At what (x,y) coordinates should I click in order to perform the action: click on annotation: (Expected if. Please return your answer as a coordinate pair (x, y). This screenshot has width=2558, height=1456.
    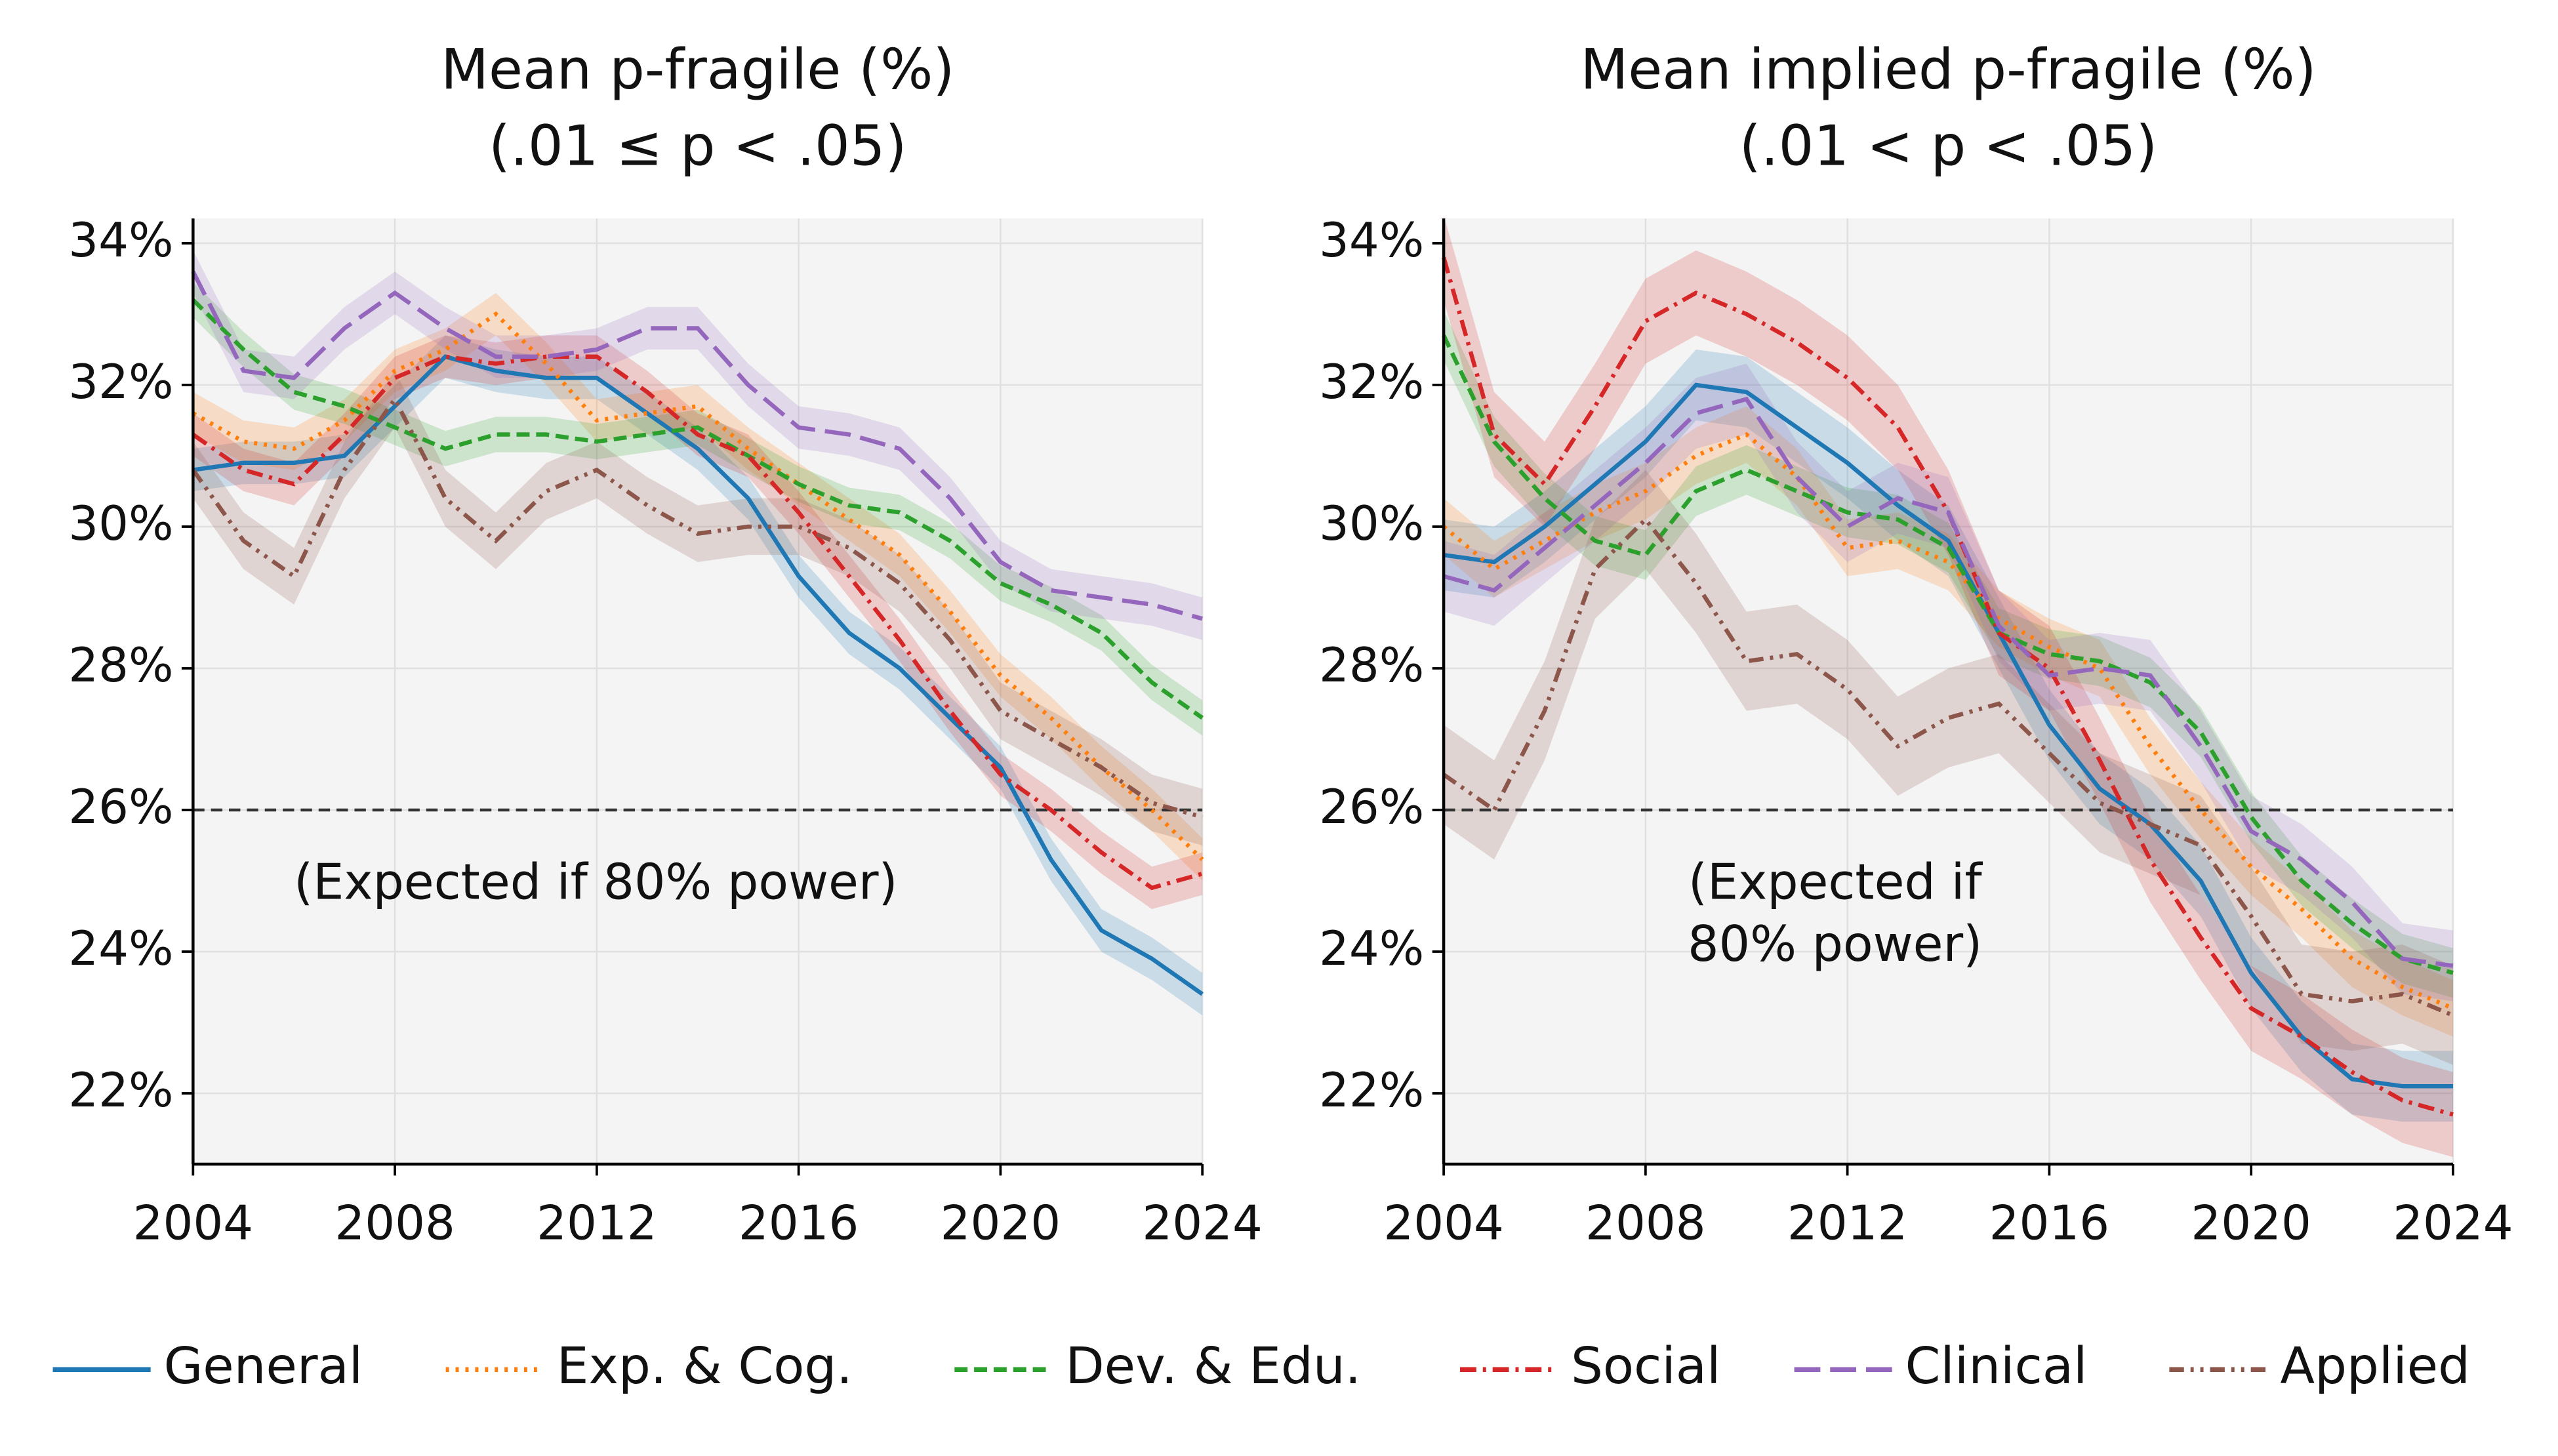
    Looking at the image, I should click on (1836, 881).